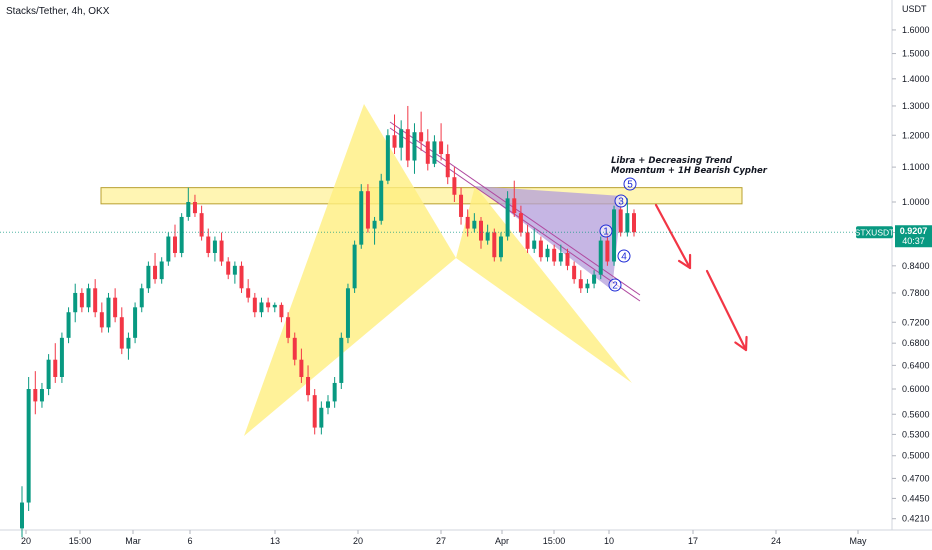 This screenshot has width=932, height=550. I want to click on price-tick-label: 0.4450, so click(916, 498).